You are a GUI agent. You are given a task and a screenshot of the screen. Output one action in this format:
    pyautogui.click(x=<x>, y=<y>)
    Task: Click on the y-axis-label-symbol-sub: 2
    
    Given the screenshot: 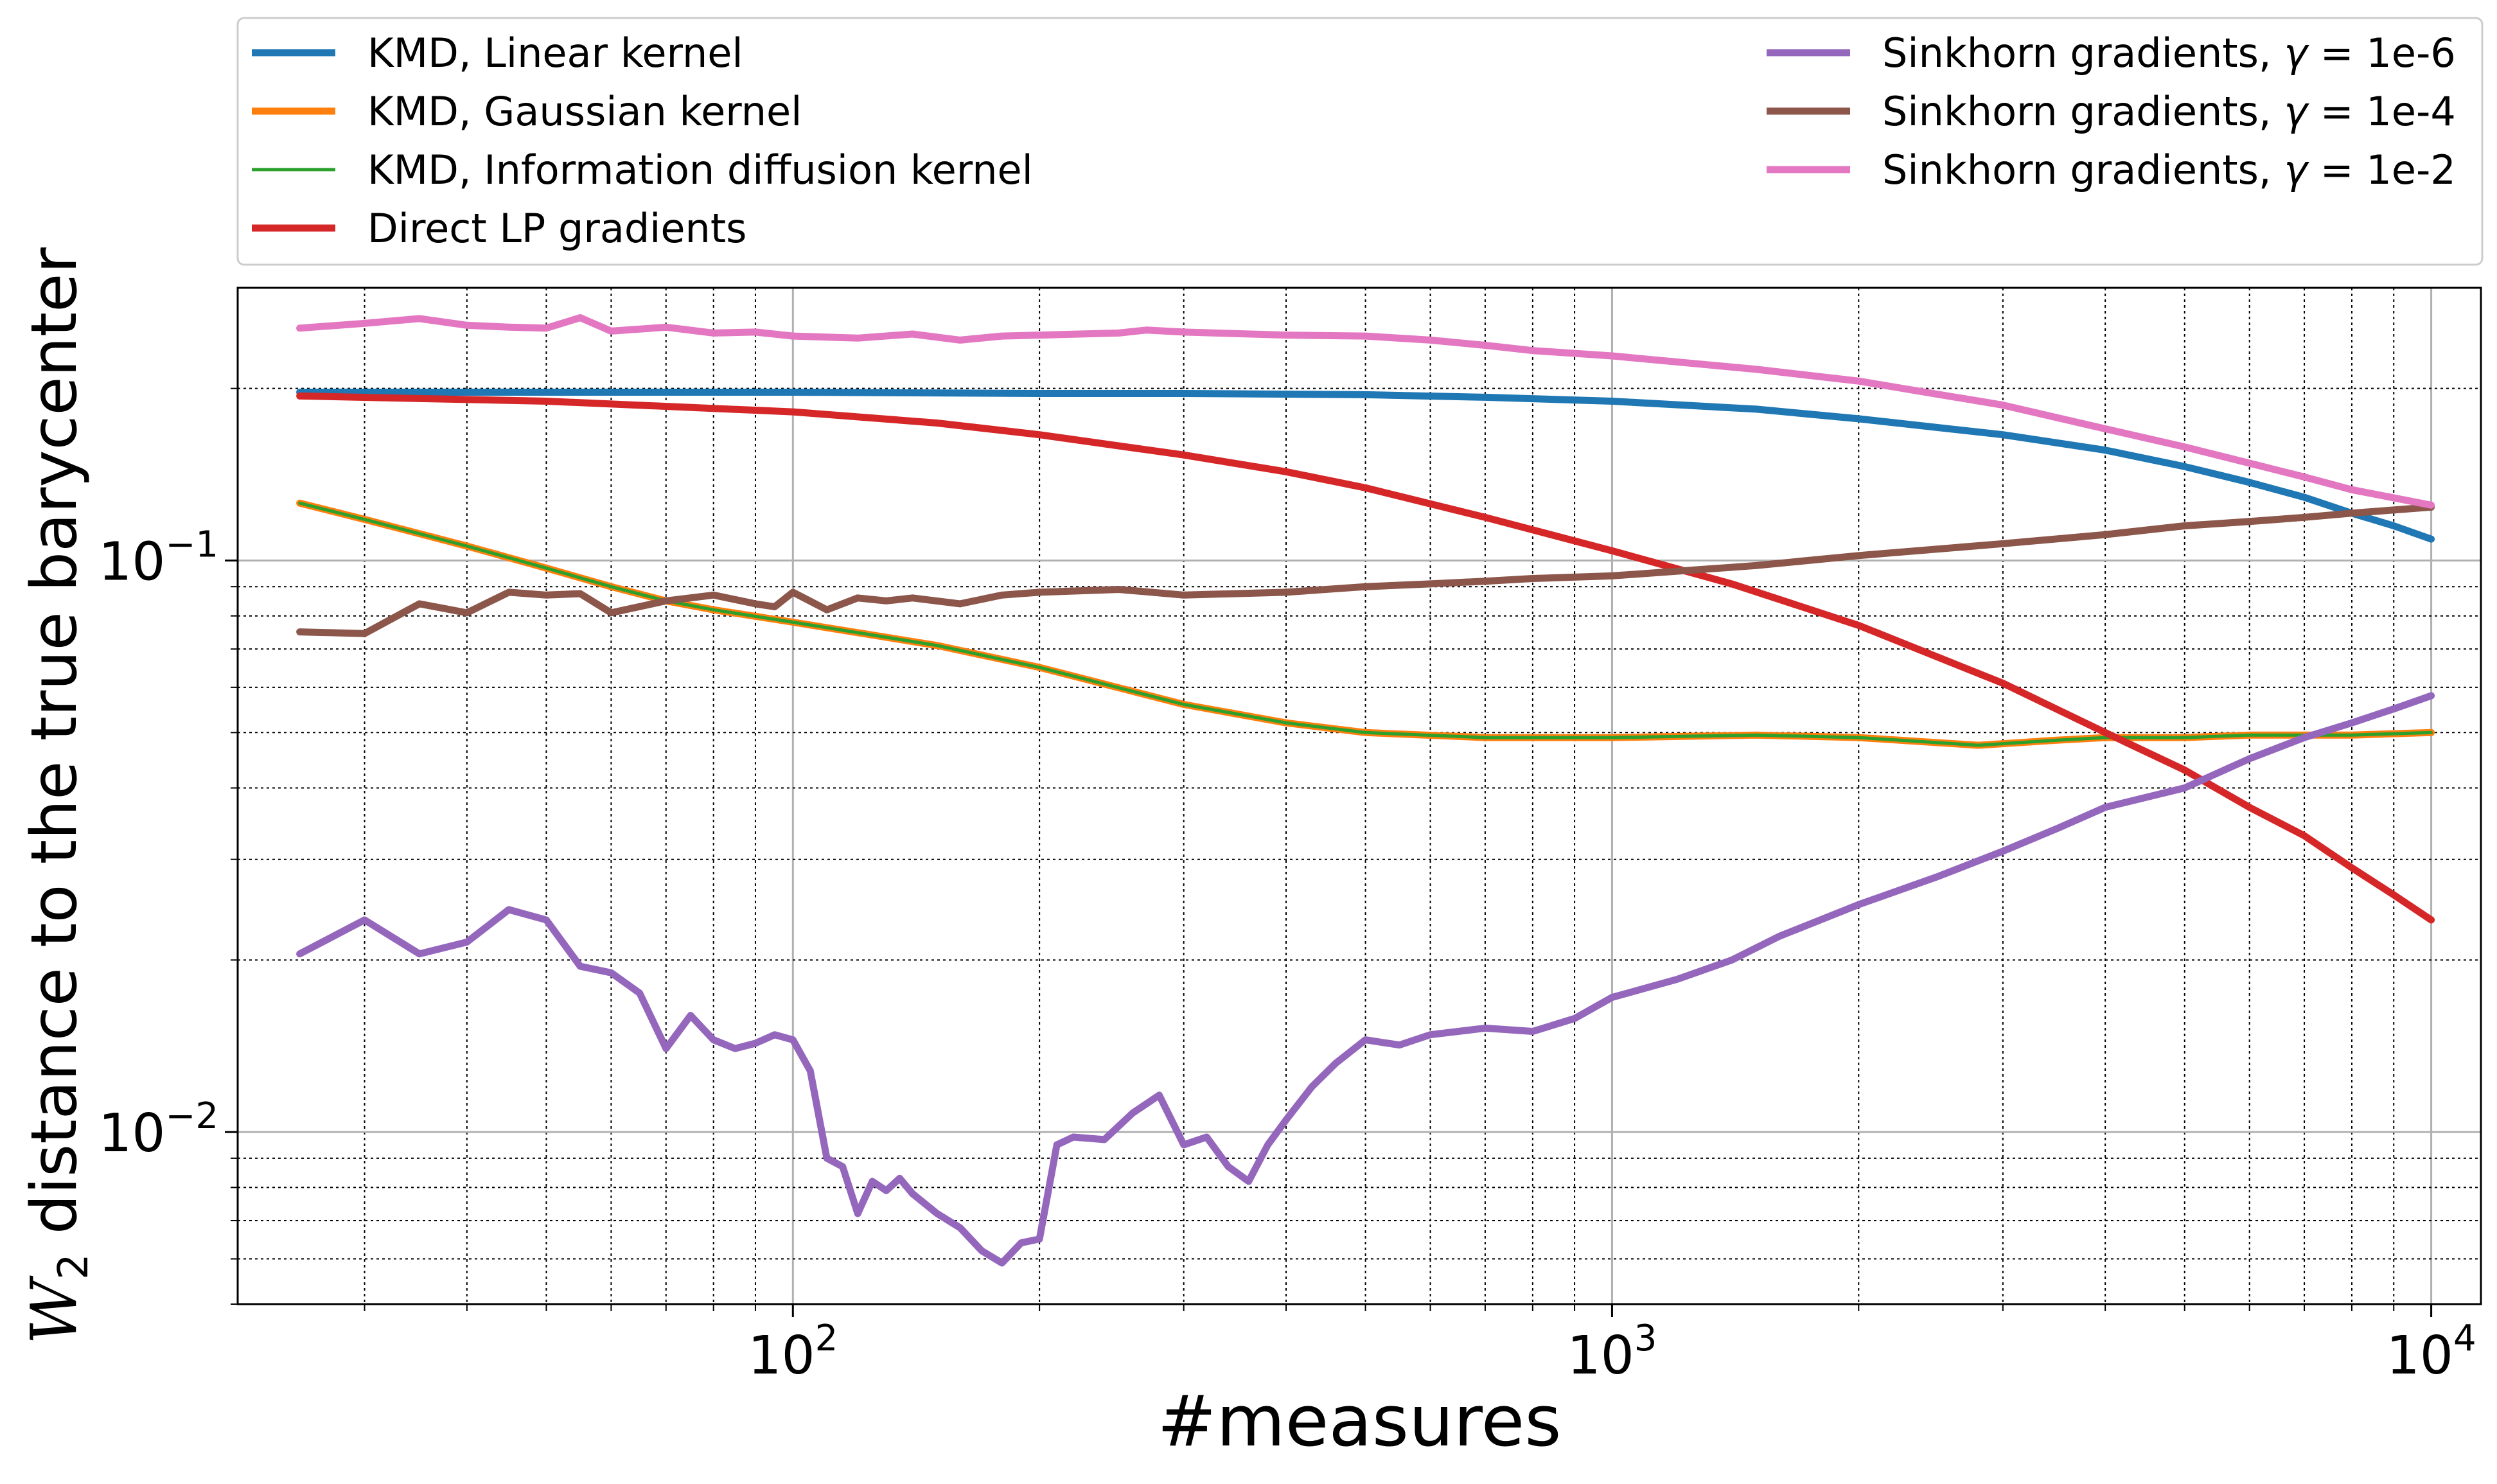 What is the action you would take?
    pyautogui.click(x=74, y=1266)
    